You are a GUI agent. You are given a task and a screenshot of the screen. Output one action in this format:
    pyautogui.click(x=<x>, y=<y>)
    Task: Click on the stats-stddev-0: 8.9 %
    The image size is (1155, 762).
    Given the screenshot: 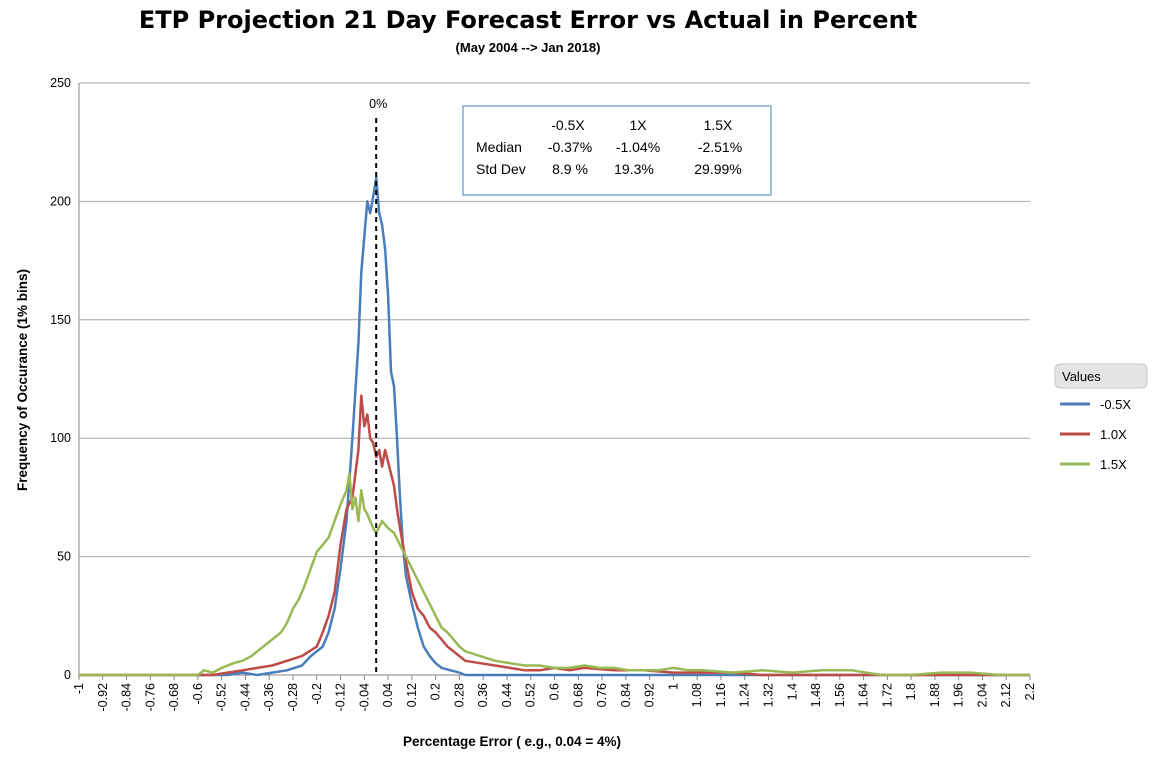 What is the action you would take?
    pyautogui.click(x=570, y=169)
    